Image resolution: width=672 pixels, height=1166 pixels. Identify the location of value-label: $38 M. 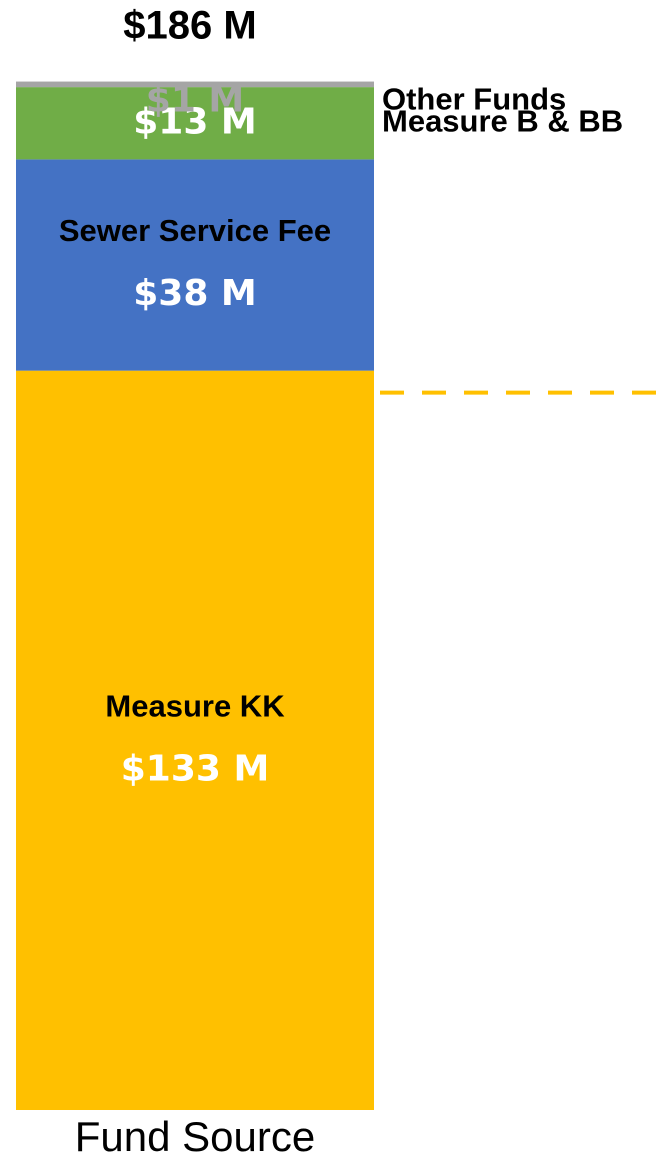
(195, 293).